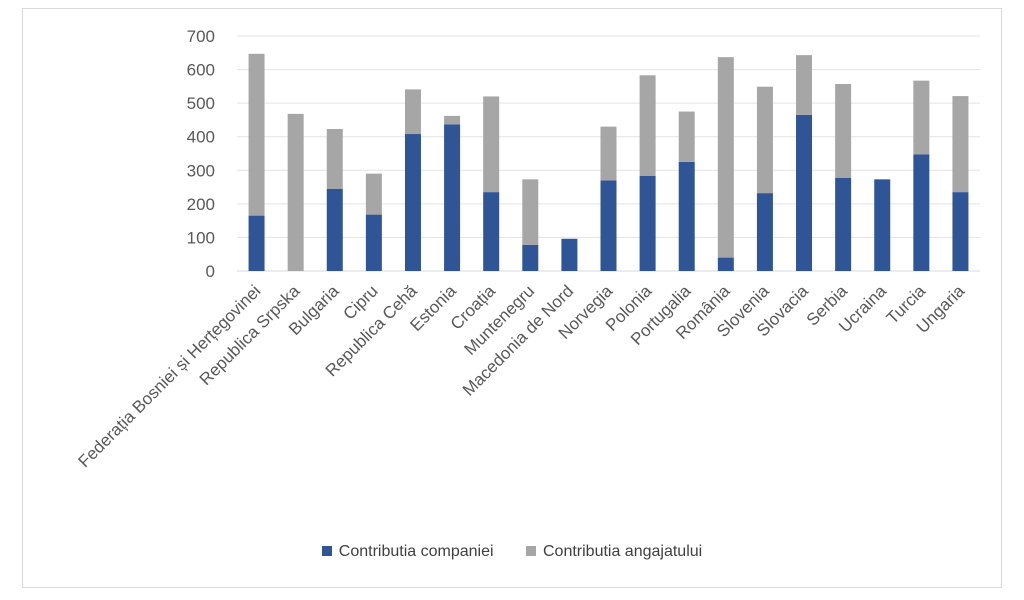 This screenshot has width=1024, height=600. What do you see at coordinates (530, 551) in the screenshot?
I see `legend-swatch-employee` at bounding box center [530, 551].